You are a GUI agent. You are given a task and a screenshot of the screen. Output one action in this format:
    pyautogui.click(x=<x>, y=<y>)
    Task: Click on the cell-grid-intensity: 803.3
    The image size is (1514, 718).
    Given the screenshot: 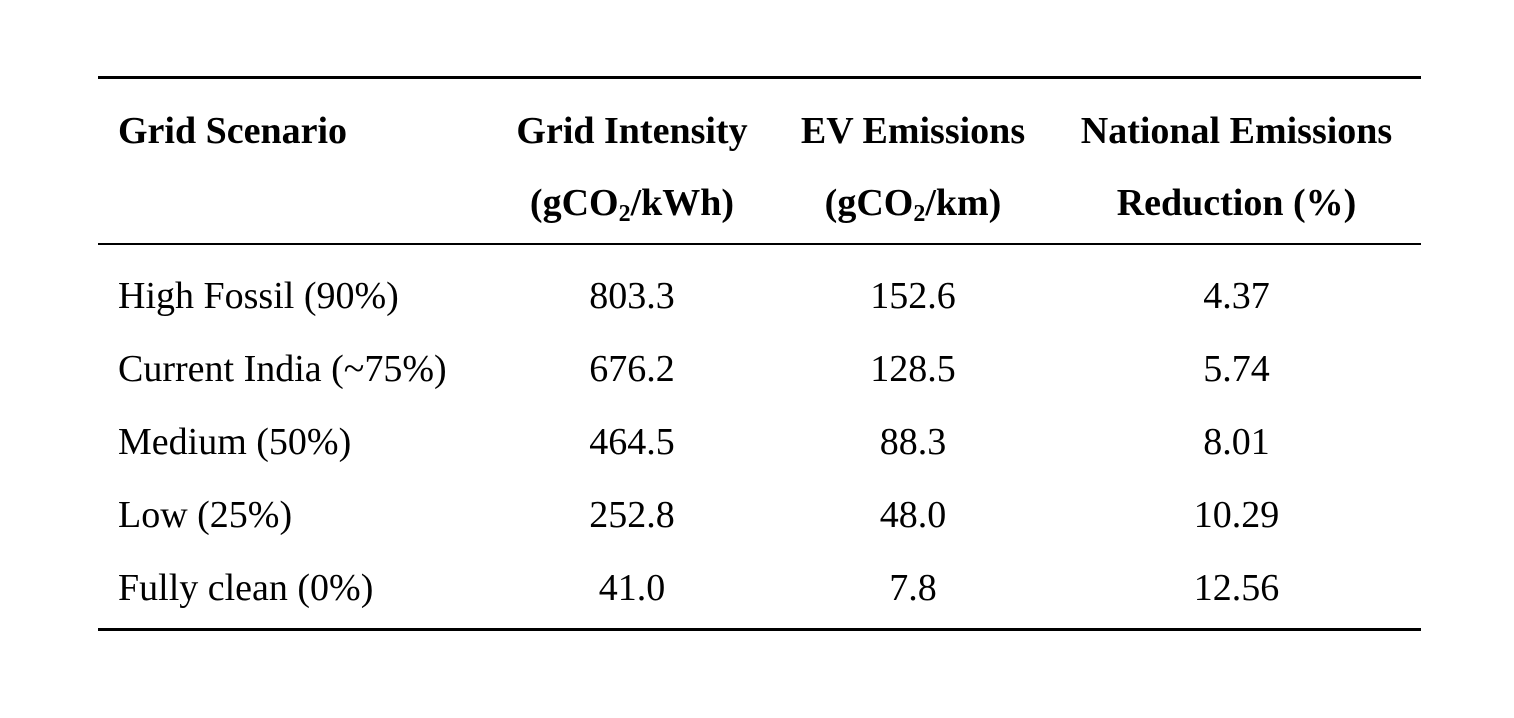 What is the action you would take?
    pyautogui.click(x=632, y=295)
    